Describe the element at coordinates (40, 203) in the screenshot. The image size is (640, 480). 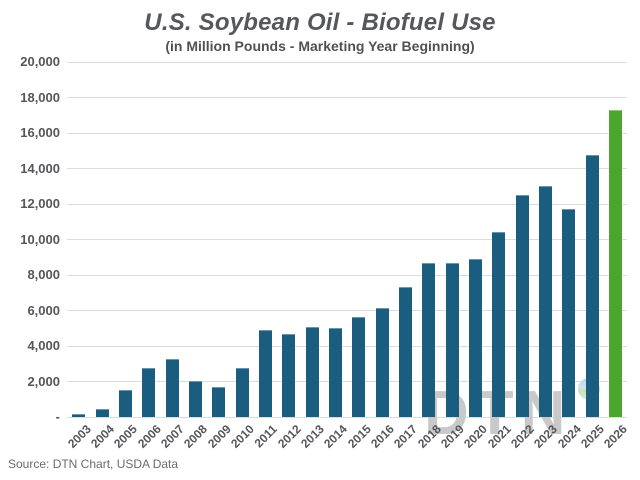
I see `y-tick-label: 12,000` at that location.